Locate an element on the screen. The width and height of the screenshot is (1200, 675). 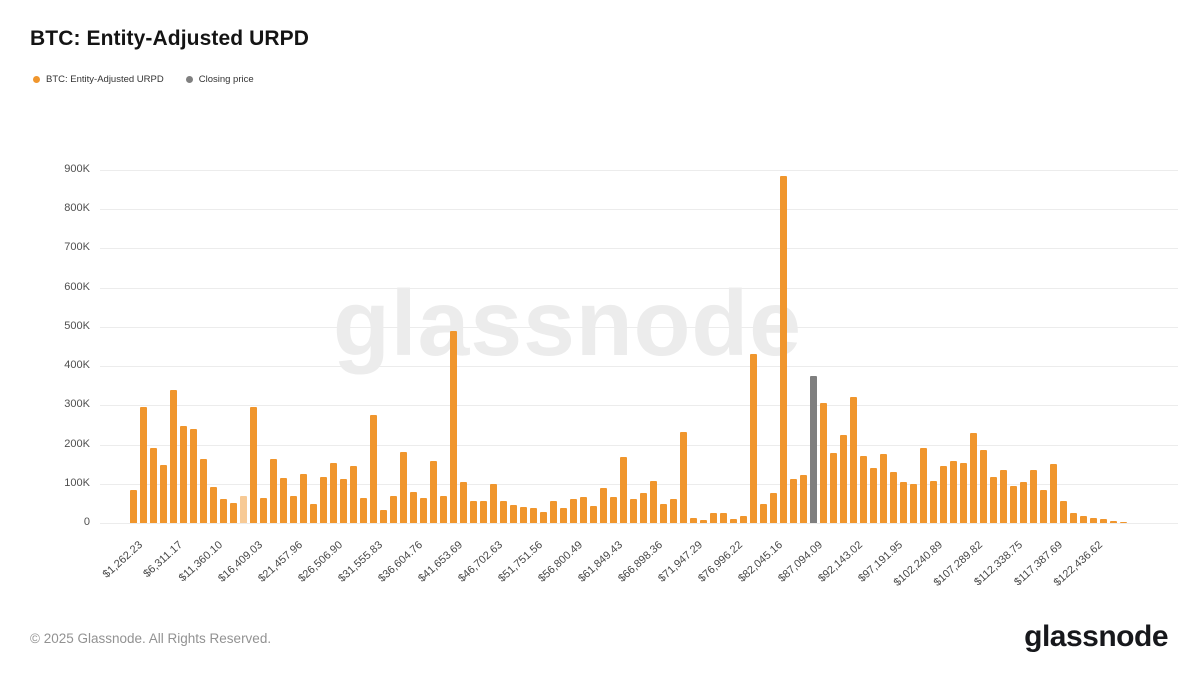
y-axis-tick-label: 500K is located at coordinates (77, 325).